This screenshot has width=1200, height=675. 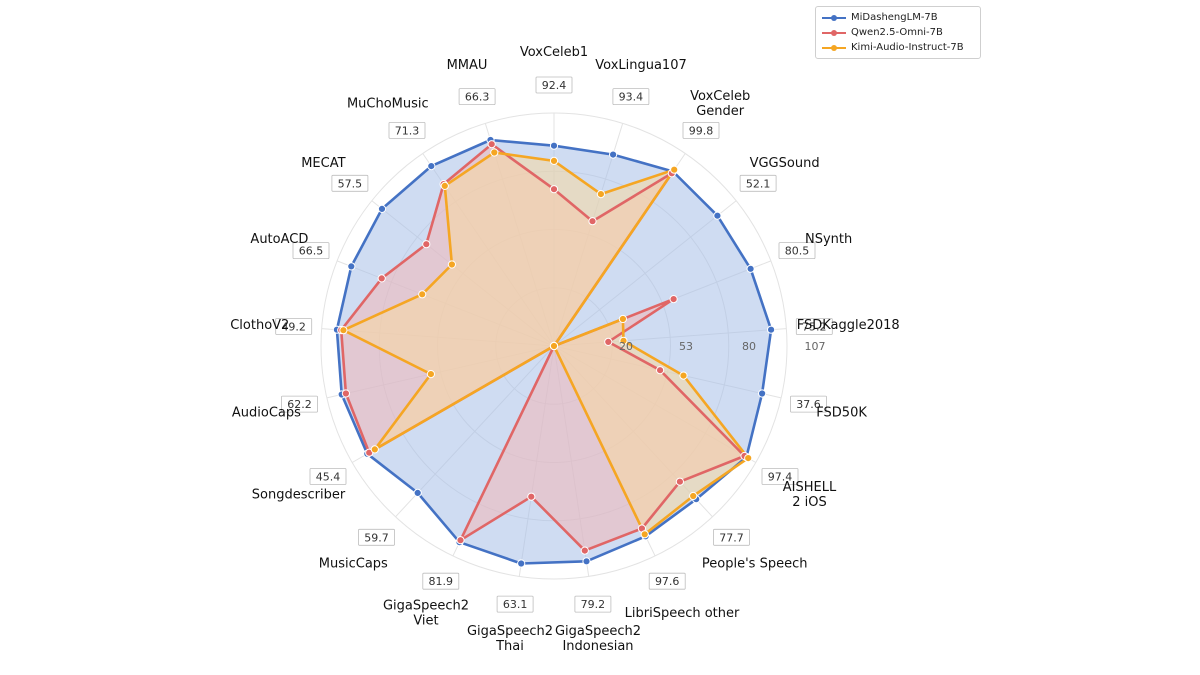 I want to click on category-label-line-people-s-speech-0: People's Speech, so click(x=755, y=563).